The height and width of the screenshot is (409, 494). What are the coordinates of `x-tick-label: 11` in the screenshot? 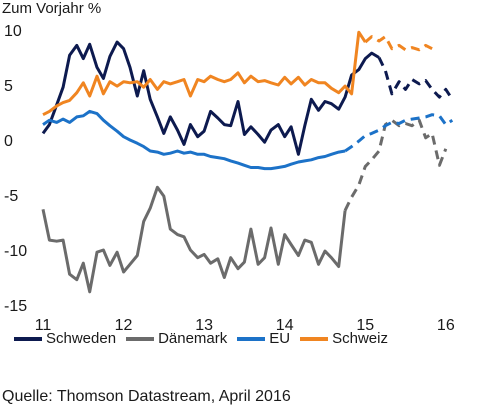 It's located at (43, 325).